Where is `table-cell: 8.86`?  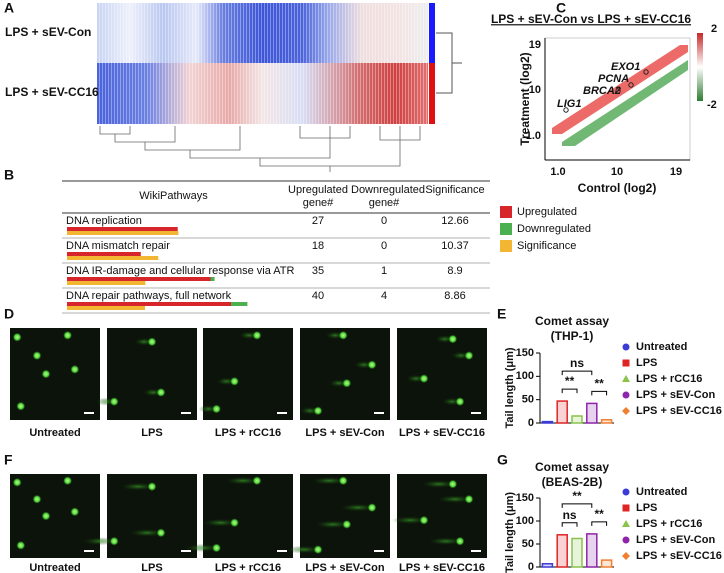 table-cell: 8.86 is located at coordinates (454, 296).